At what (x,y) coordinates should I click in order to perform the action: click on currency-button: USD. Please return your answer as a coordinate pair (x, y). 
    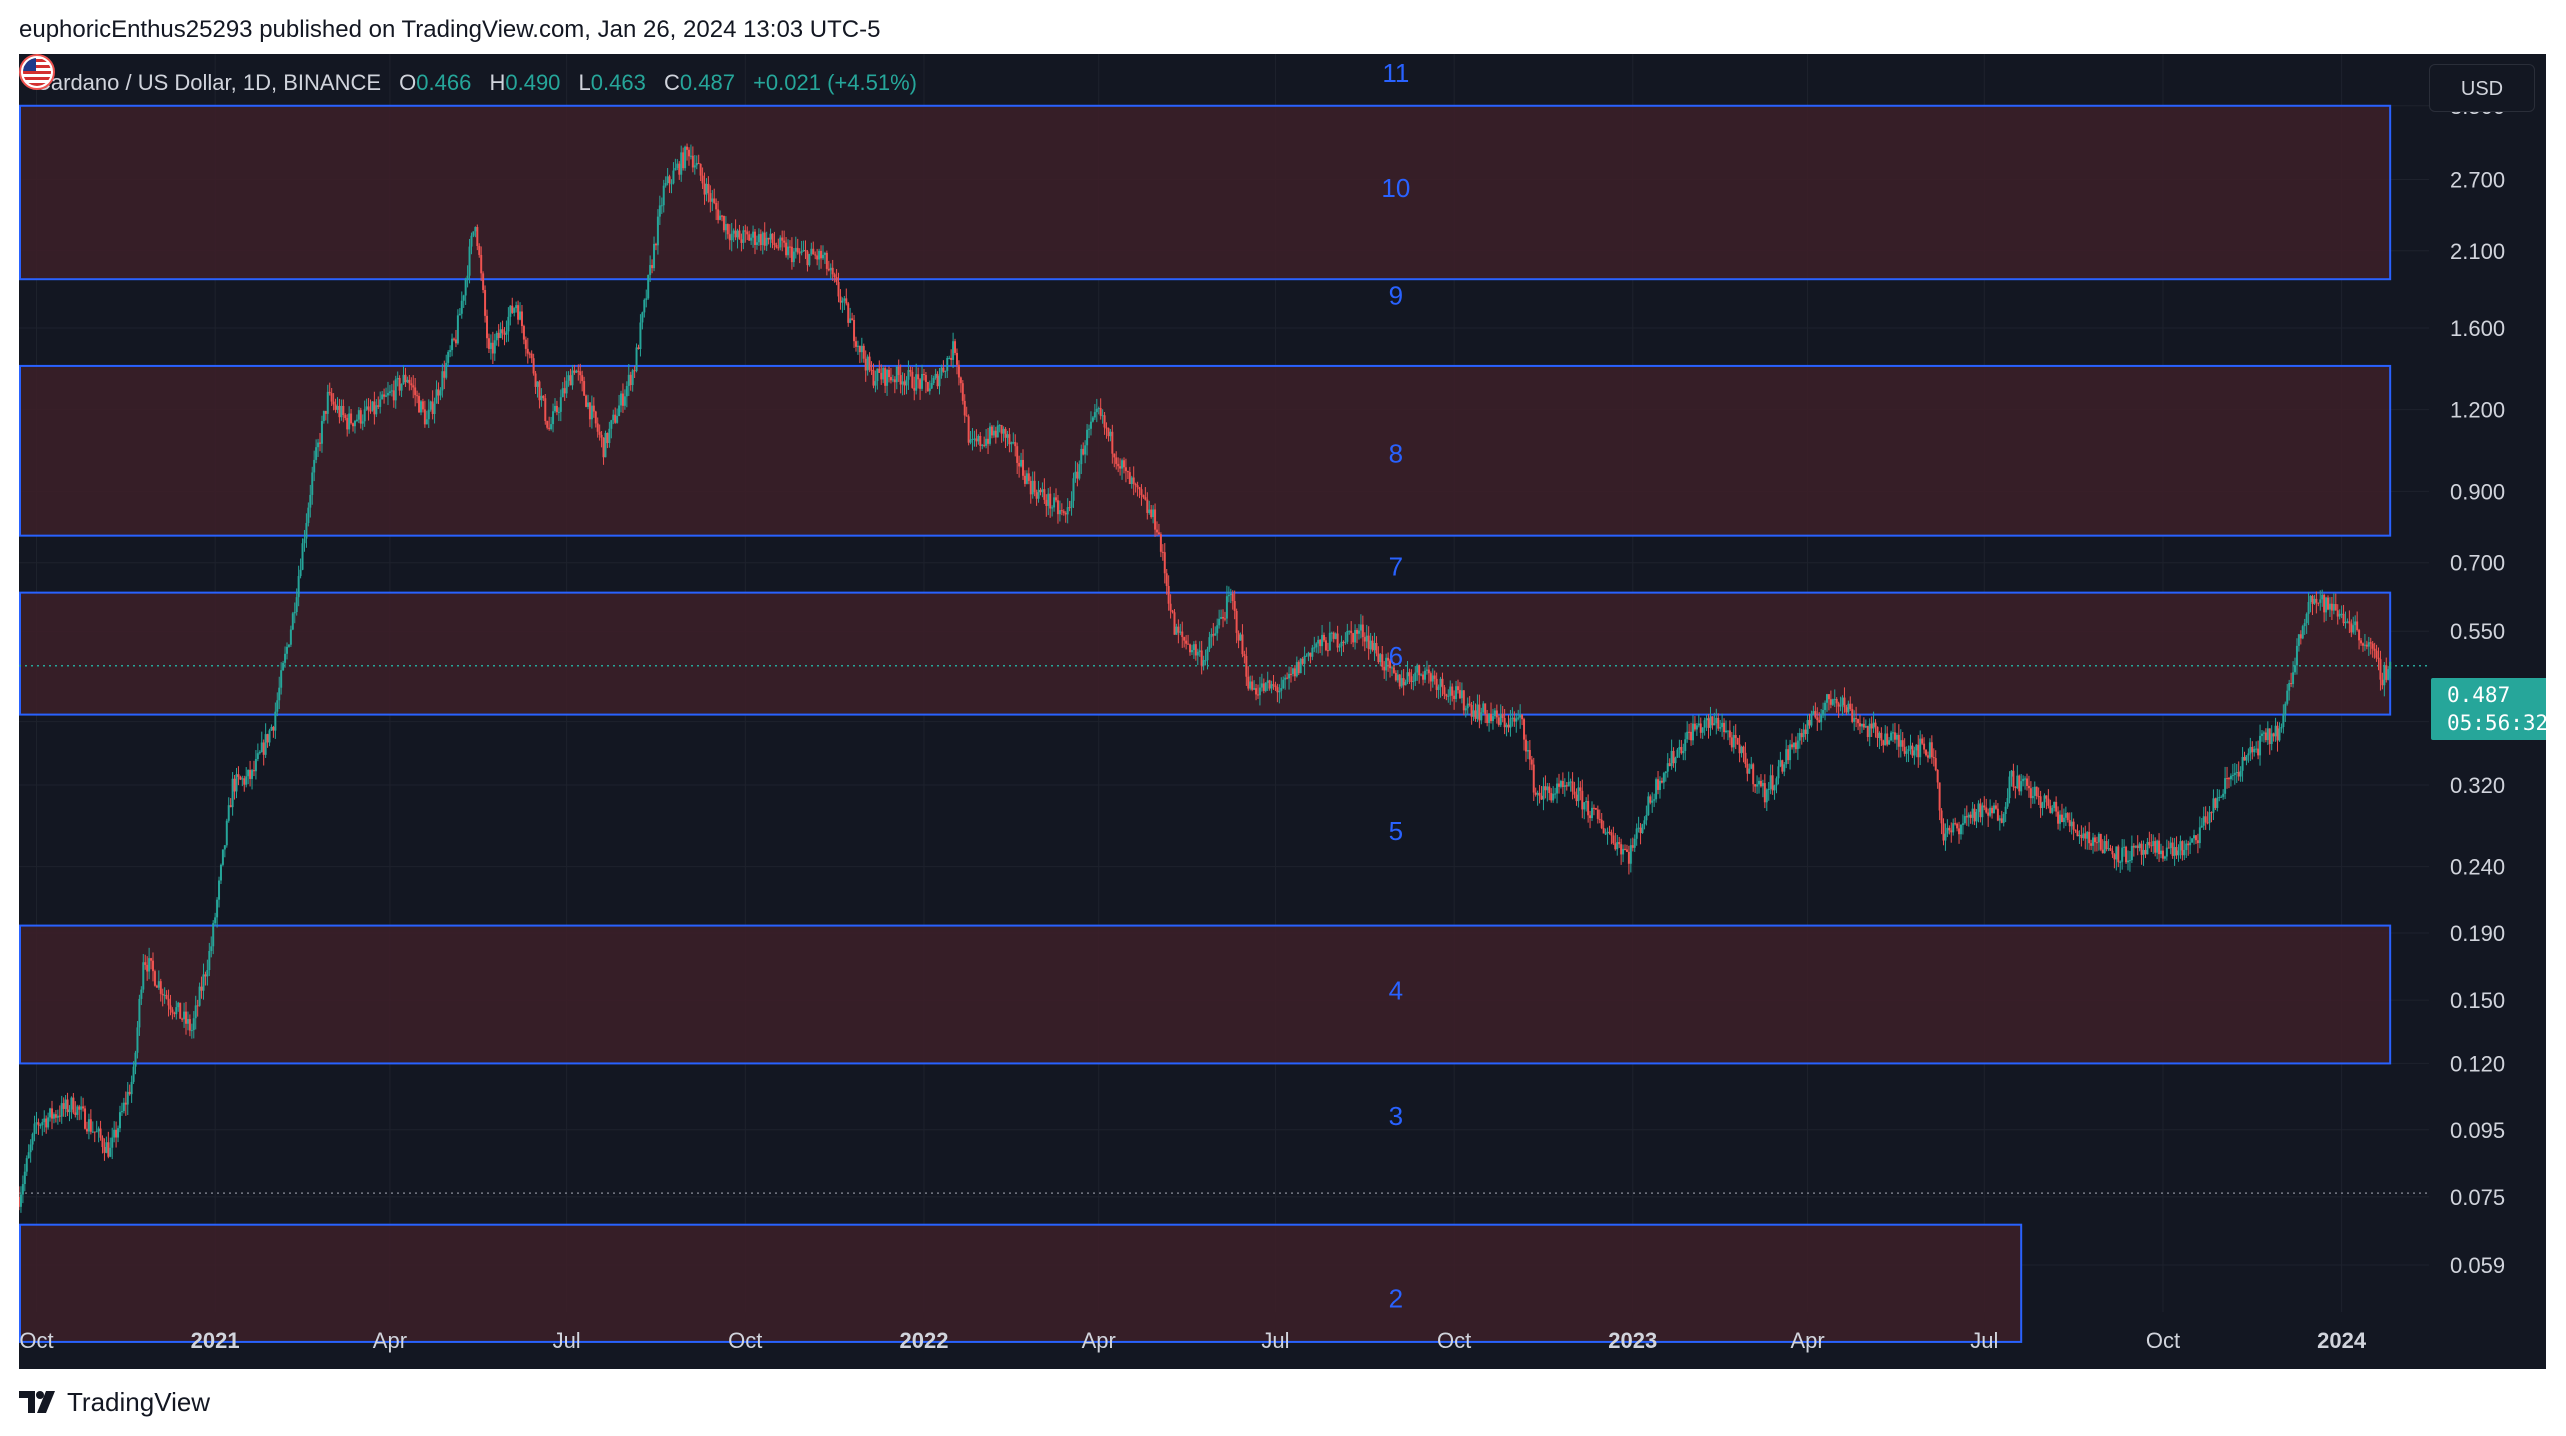
    Looking at the image, I should click on (2482, 88).